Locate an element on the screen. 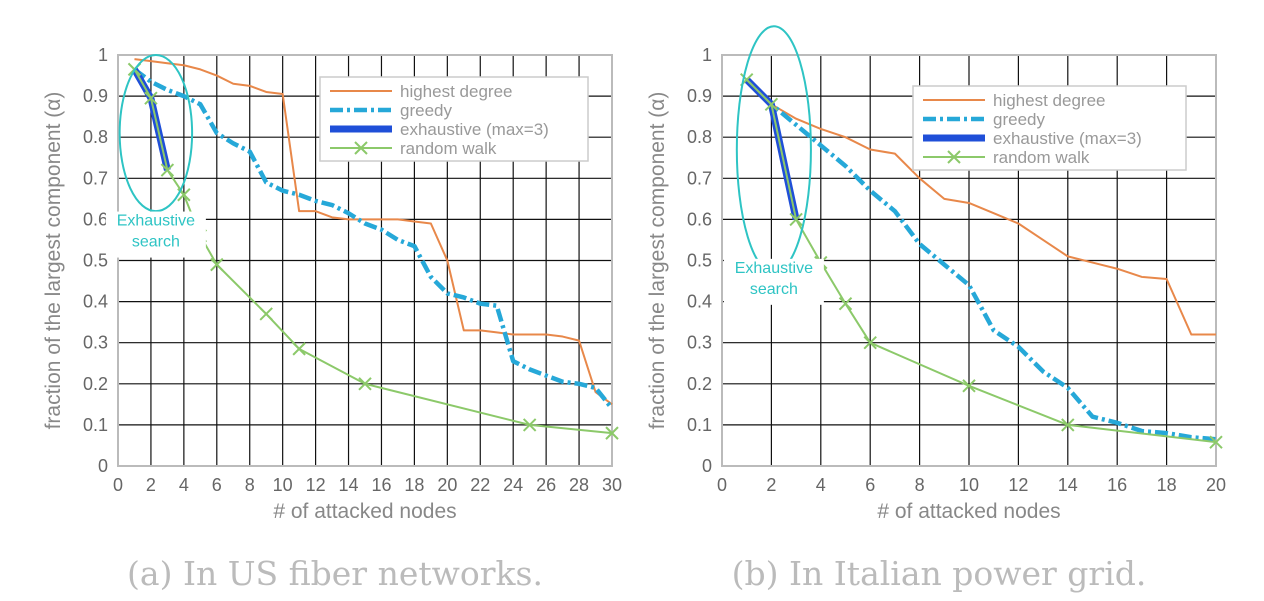 The width and height of the screenshot is (1264, 601). y-tick-label: 1 is located at coordinates (103, 55).